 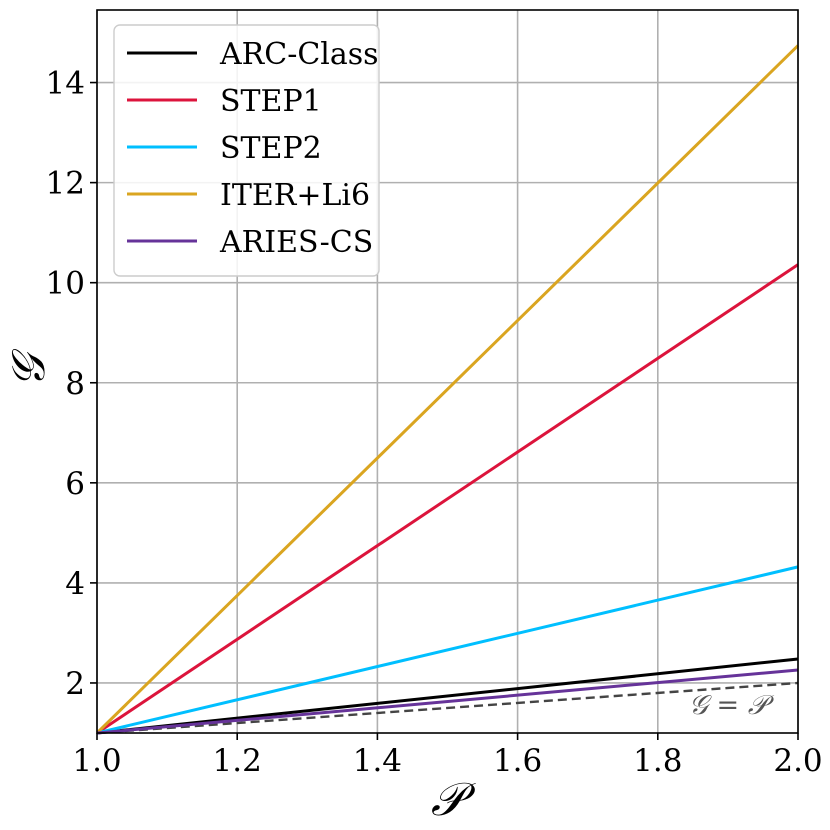 I want to click on reference-line, so click(x=447, y=708).